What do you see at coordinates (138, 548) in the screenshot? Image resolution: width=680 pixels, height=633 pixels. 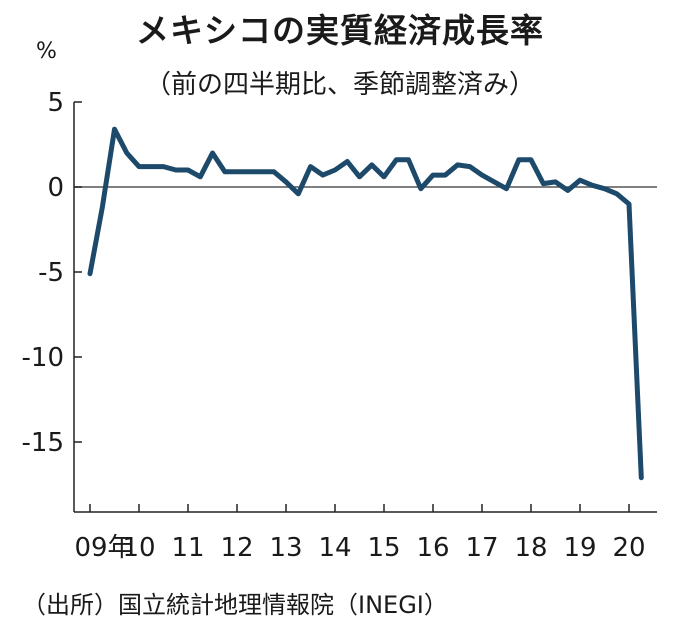 I see `x-tick-label: 10` at bounding box center [138, 548].